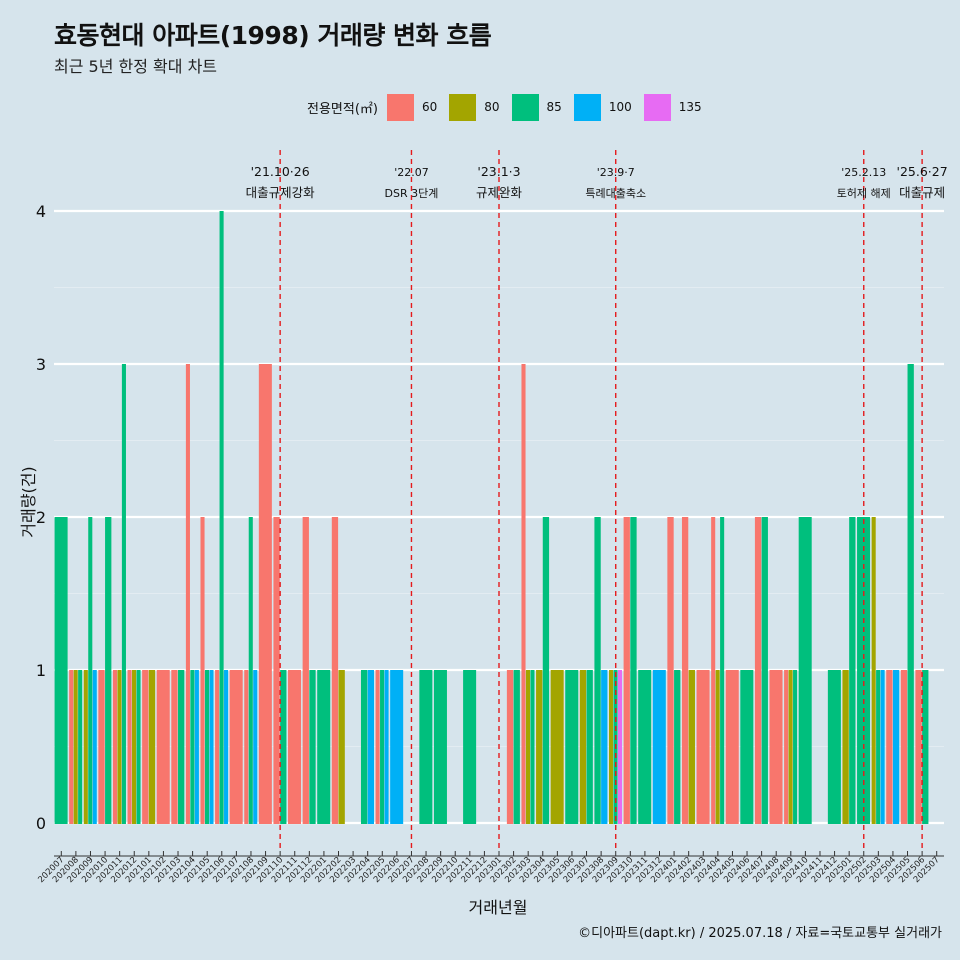 Image resolution: width=960 pixels, height=960 pixels. I want to click on legend-label-135: 135, so click(690, 107).